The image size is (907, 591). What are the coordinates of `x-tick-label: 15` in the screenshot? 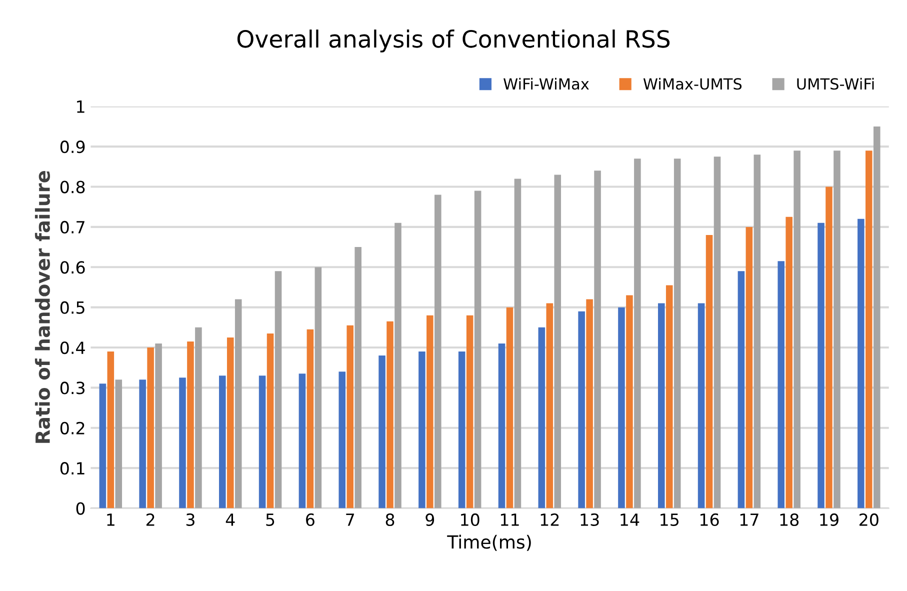 It's located at (669, 520).